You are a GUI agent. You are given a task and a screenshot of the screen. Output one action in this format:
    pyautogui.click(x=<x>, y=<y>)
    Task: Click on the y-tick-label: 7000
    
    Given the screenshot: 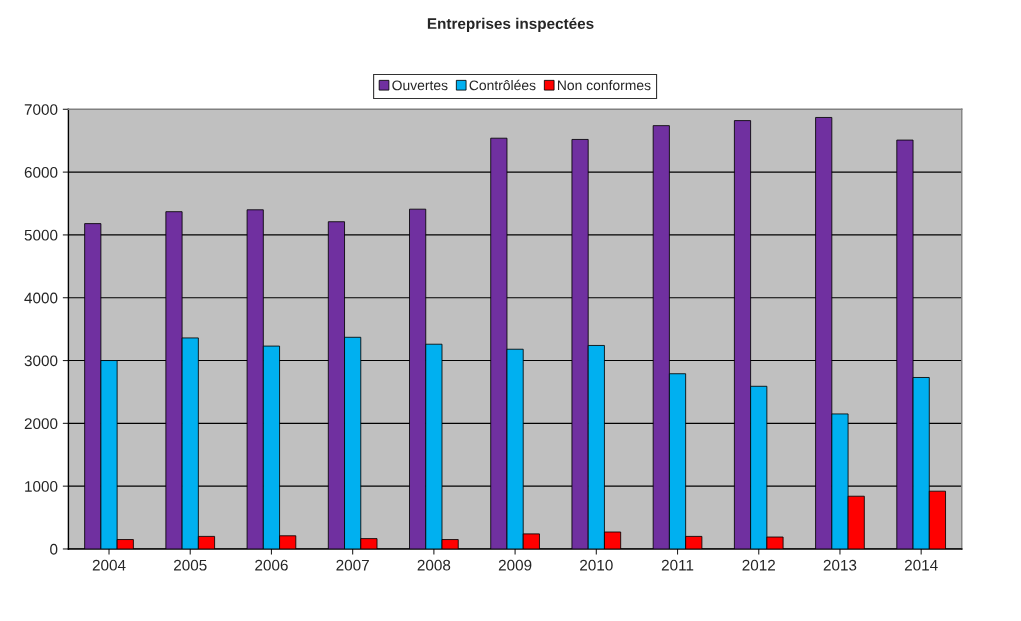 What is the action you would take?
    pyautogui.click(x=41, y=109)
    